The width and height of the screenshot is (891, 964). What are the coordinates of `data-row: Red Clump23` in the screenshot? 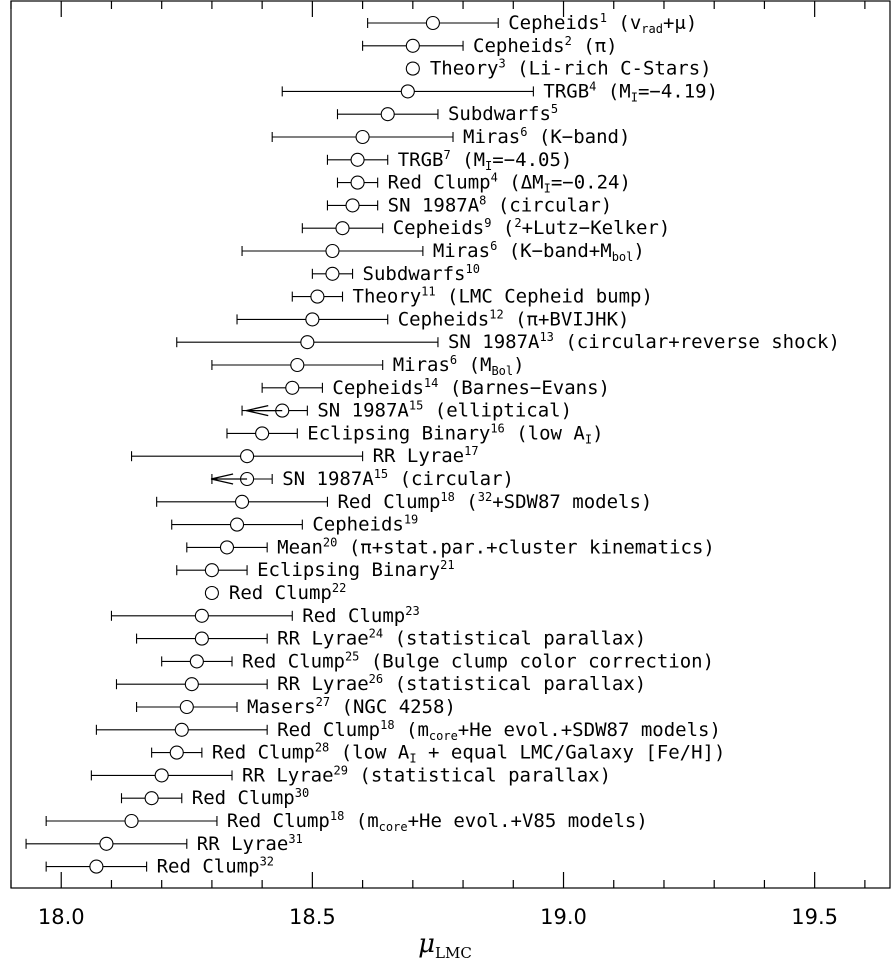 It's located at (265, 615).